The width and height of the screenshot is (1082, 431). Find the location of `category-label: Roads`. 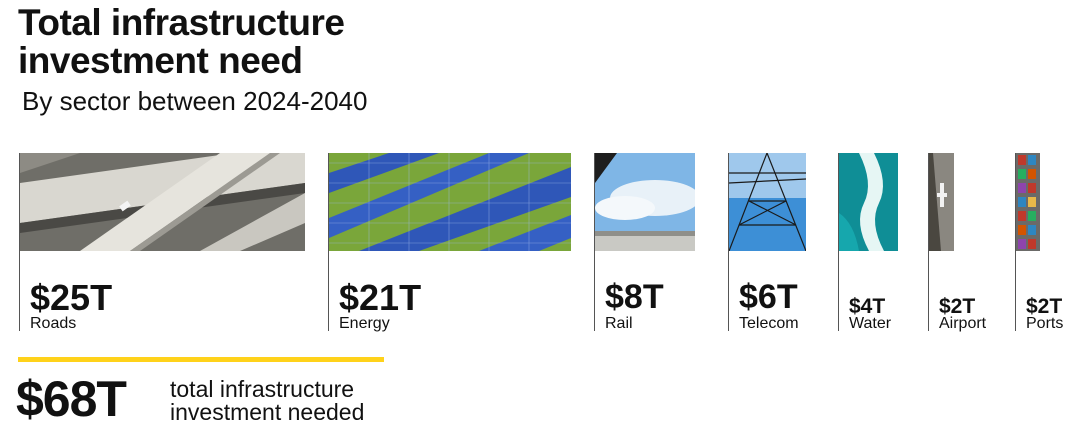

category-label: Roads is located at coordinates (53, 323).